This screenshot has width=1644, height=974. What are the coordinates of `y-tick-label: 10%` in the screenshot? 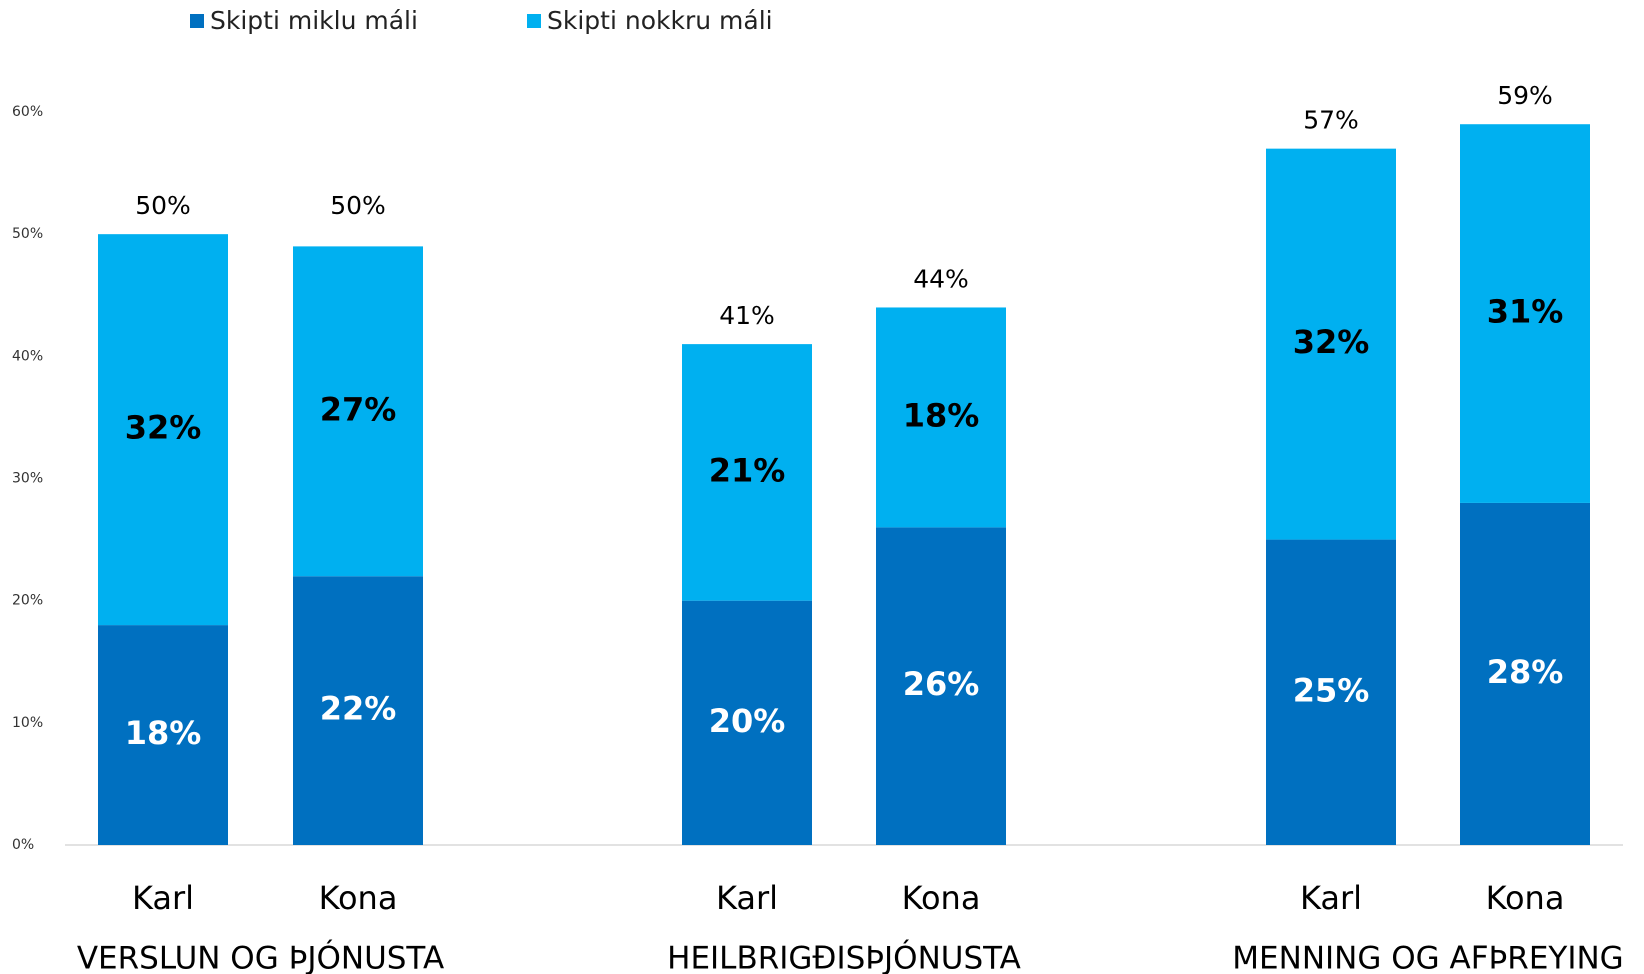 It's located at (27, 723).